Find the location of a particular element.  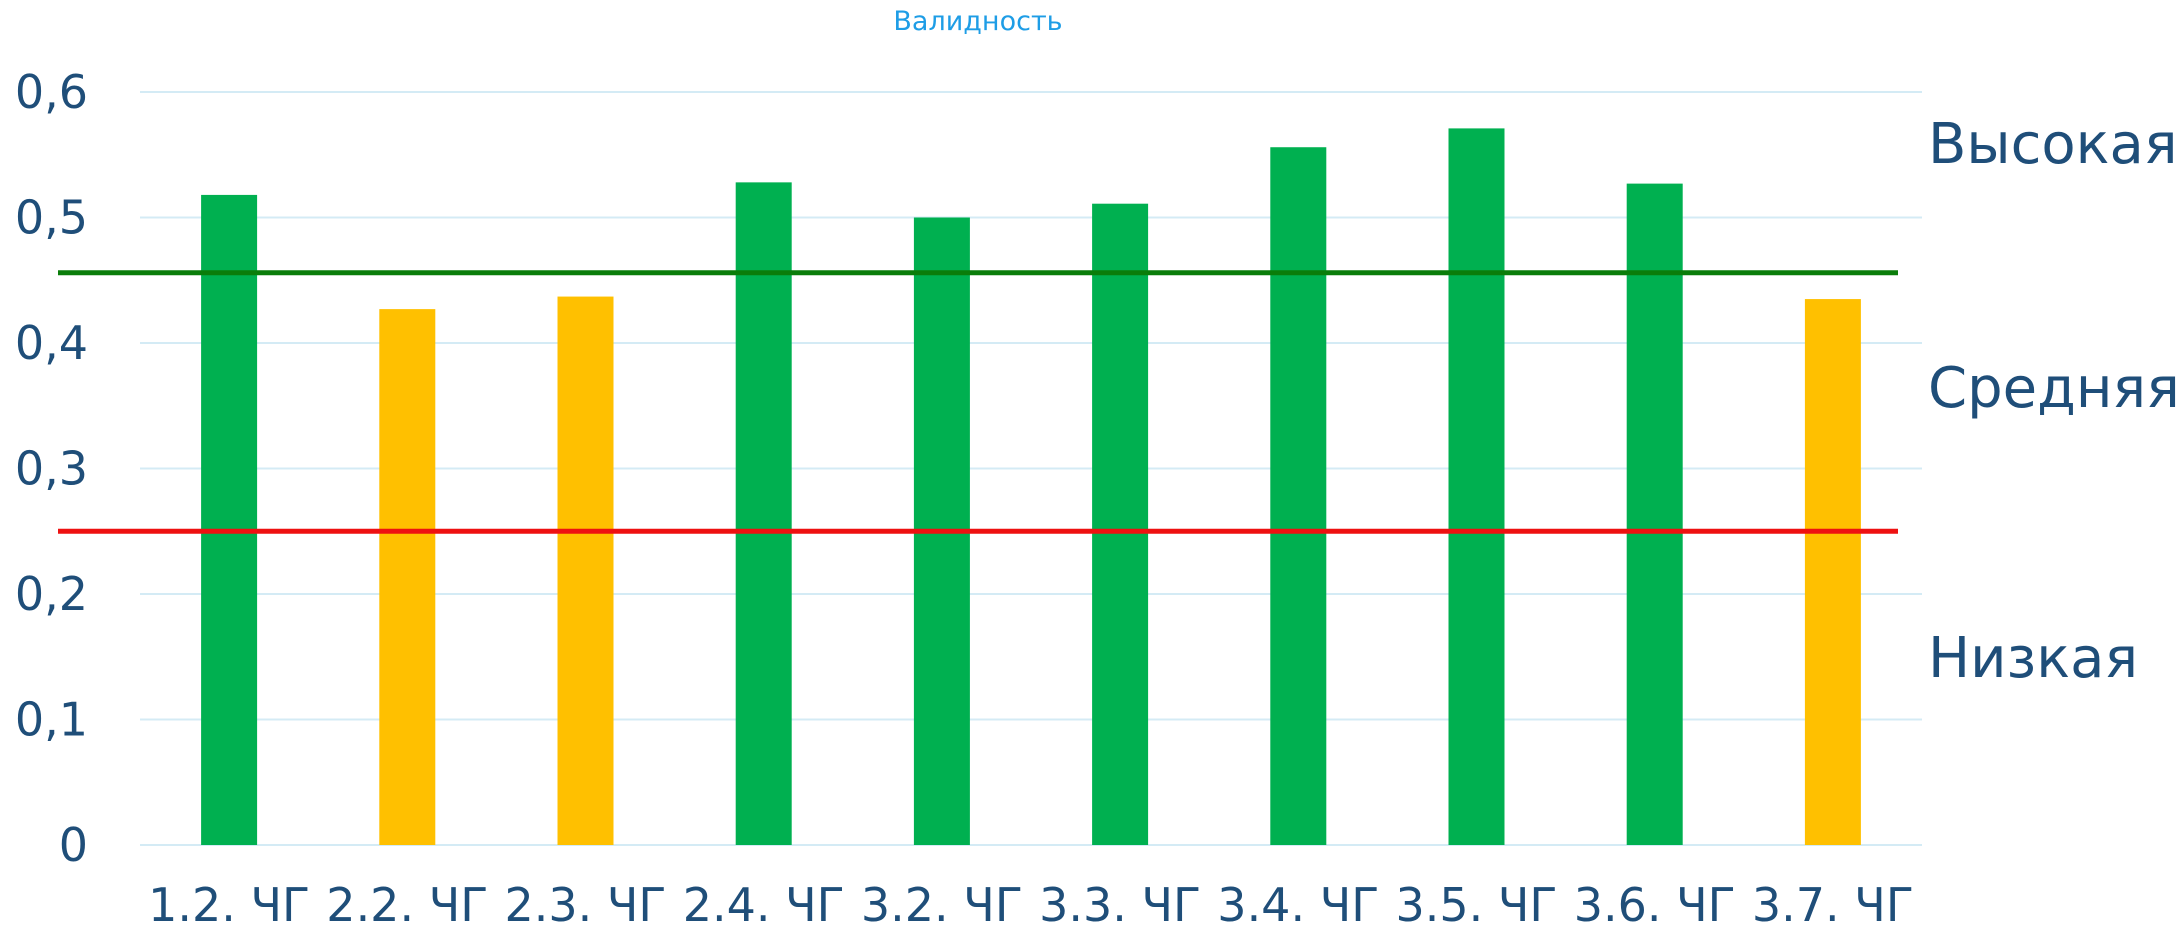

level-labels: Высокая Средняя Низкая is located at coordinates (2054, 401).